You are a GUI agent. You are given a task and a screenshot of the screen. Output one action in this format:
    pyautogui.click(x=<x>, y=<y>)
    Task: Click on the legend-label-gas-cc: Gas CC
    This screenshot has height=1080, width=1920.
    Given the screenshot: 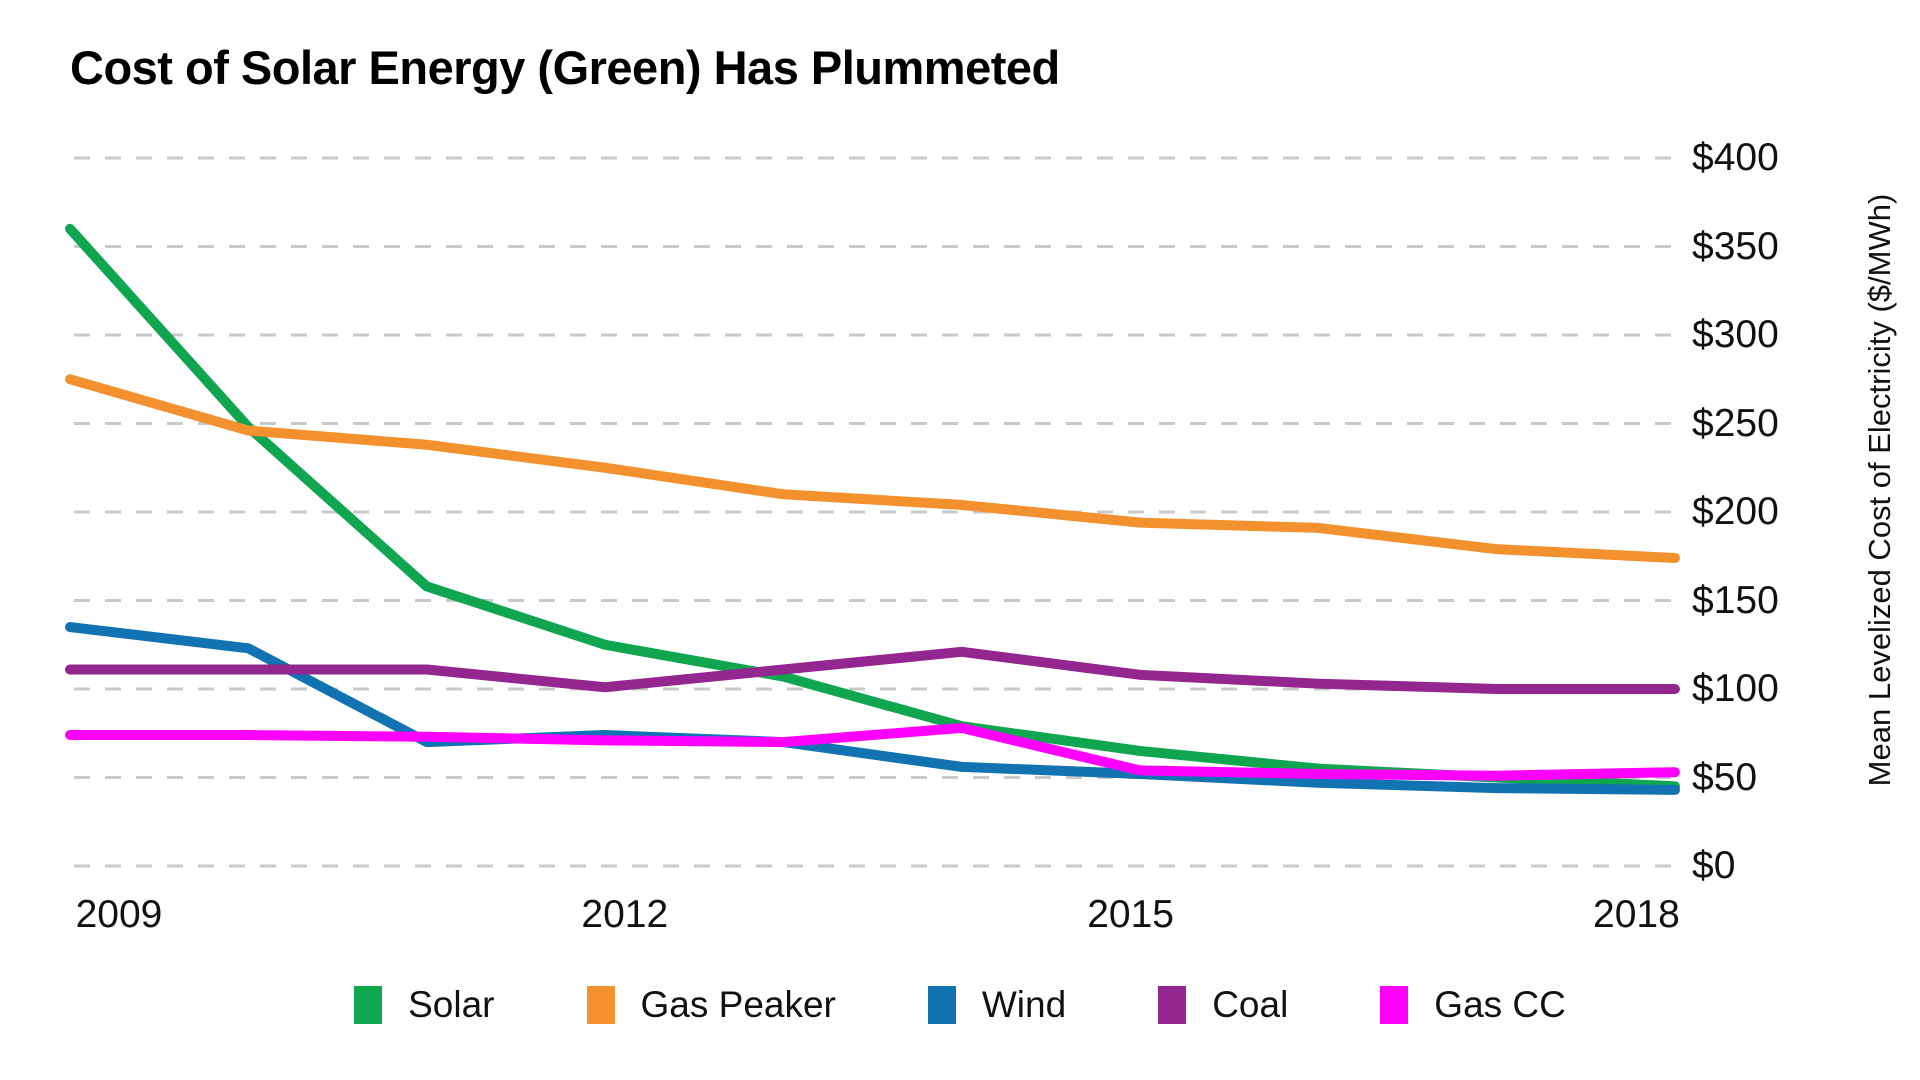 What is the action you would take?
    pyautogui.click(x=1500, y=1004)
    